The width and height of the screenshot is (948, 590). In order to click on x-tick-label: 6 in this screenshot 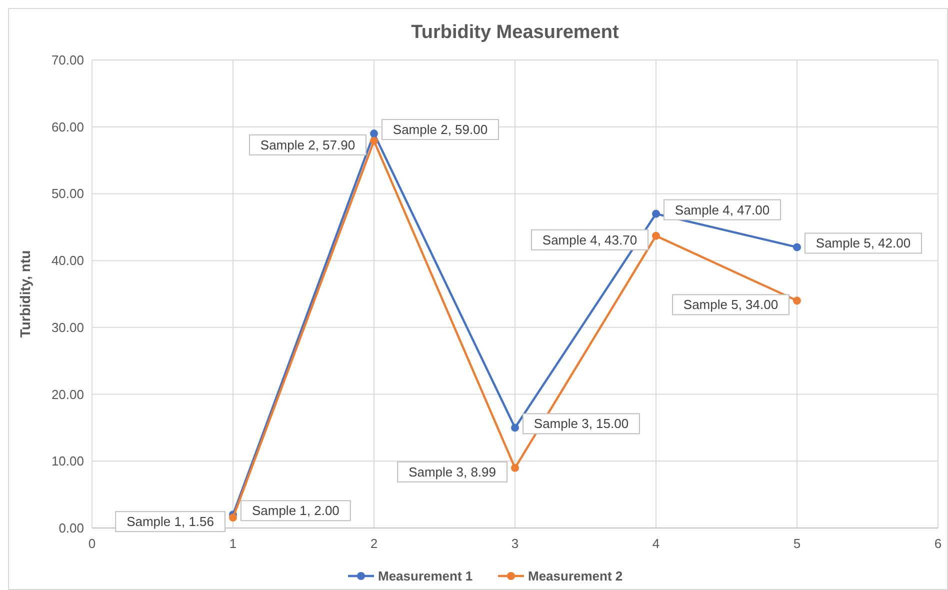, I will do `click(938, 543)`.